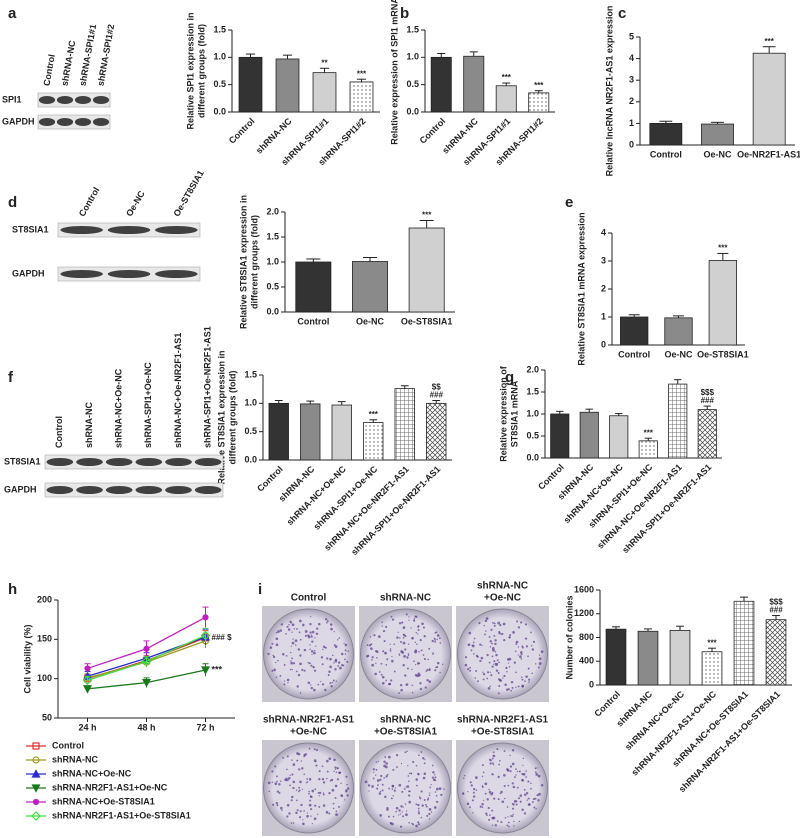 This screenshot has width=800, height=838. Describe the element at coordinates (217, 669) in the screenshot. I see `annotation: ***` at that location.